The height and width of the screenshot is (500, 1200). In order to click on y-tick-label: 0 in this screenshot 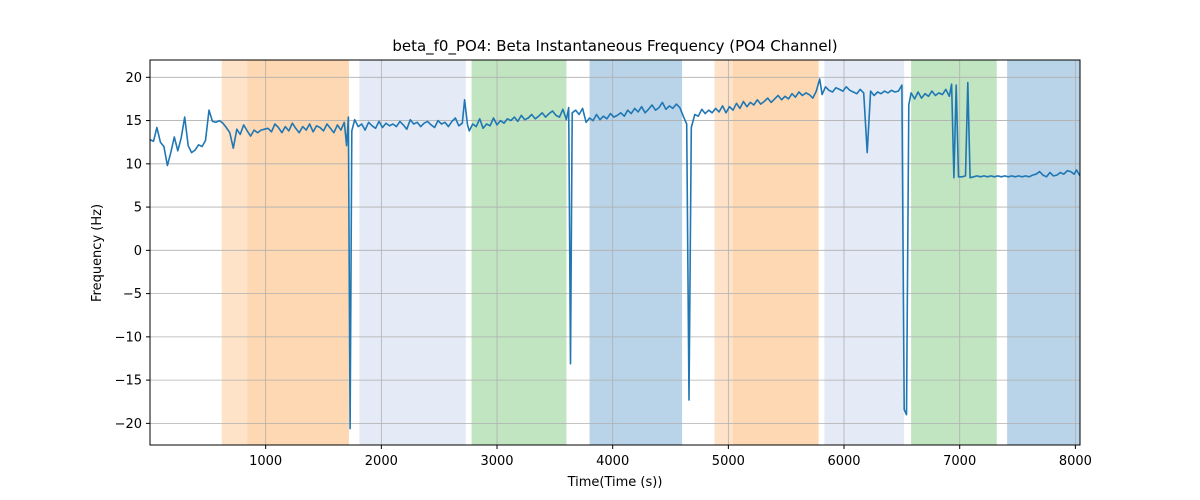, I will do `click(138, 251)`.